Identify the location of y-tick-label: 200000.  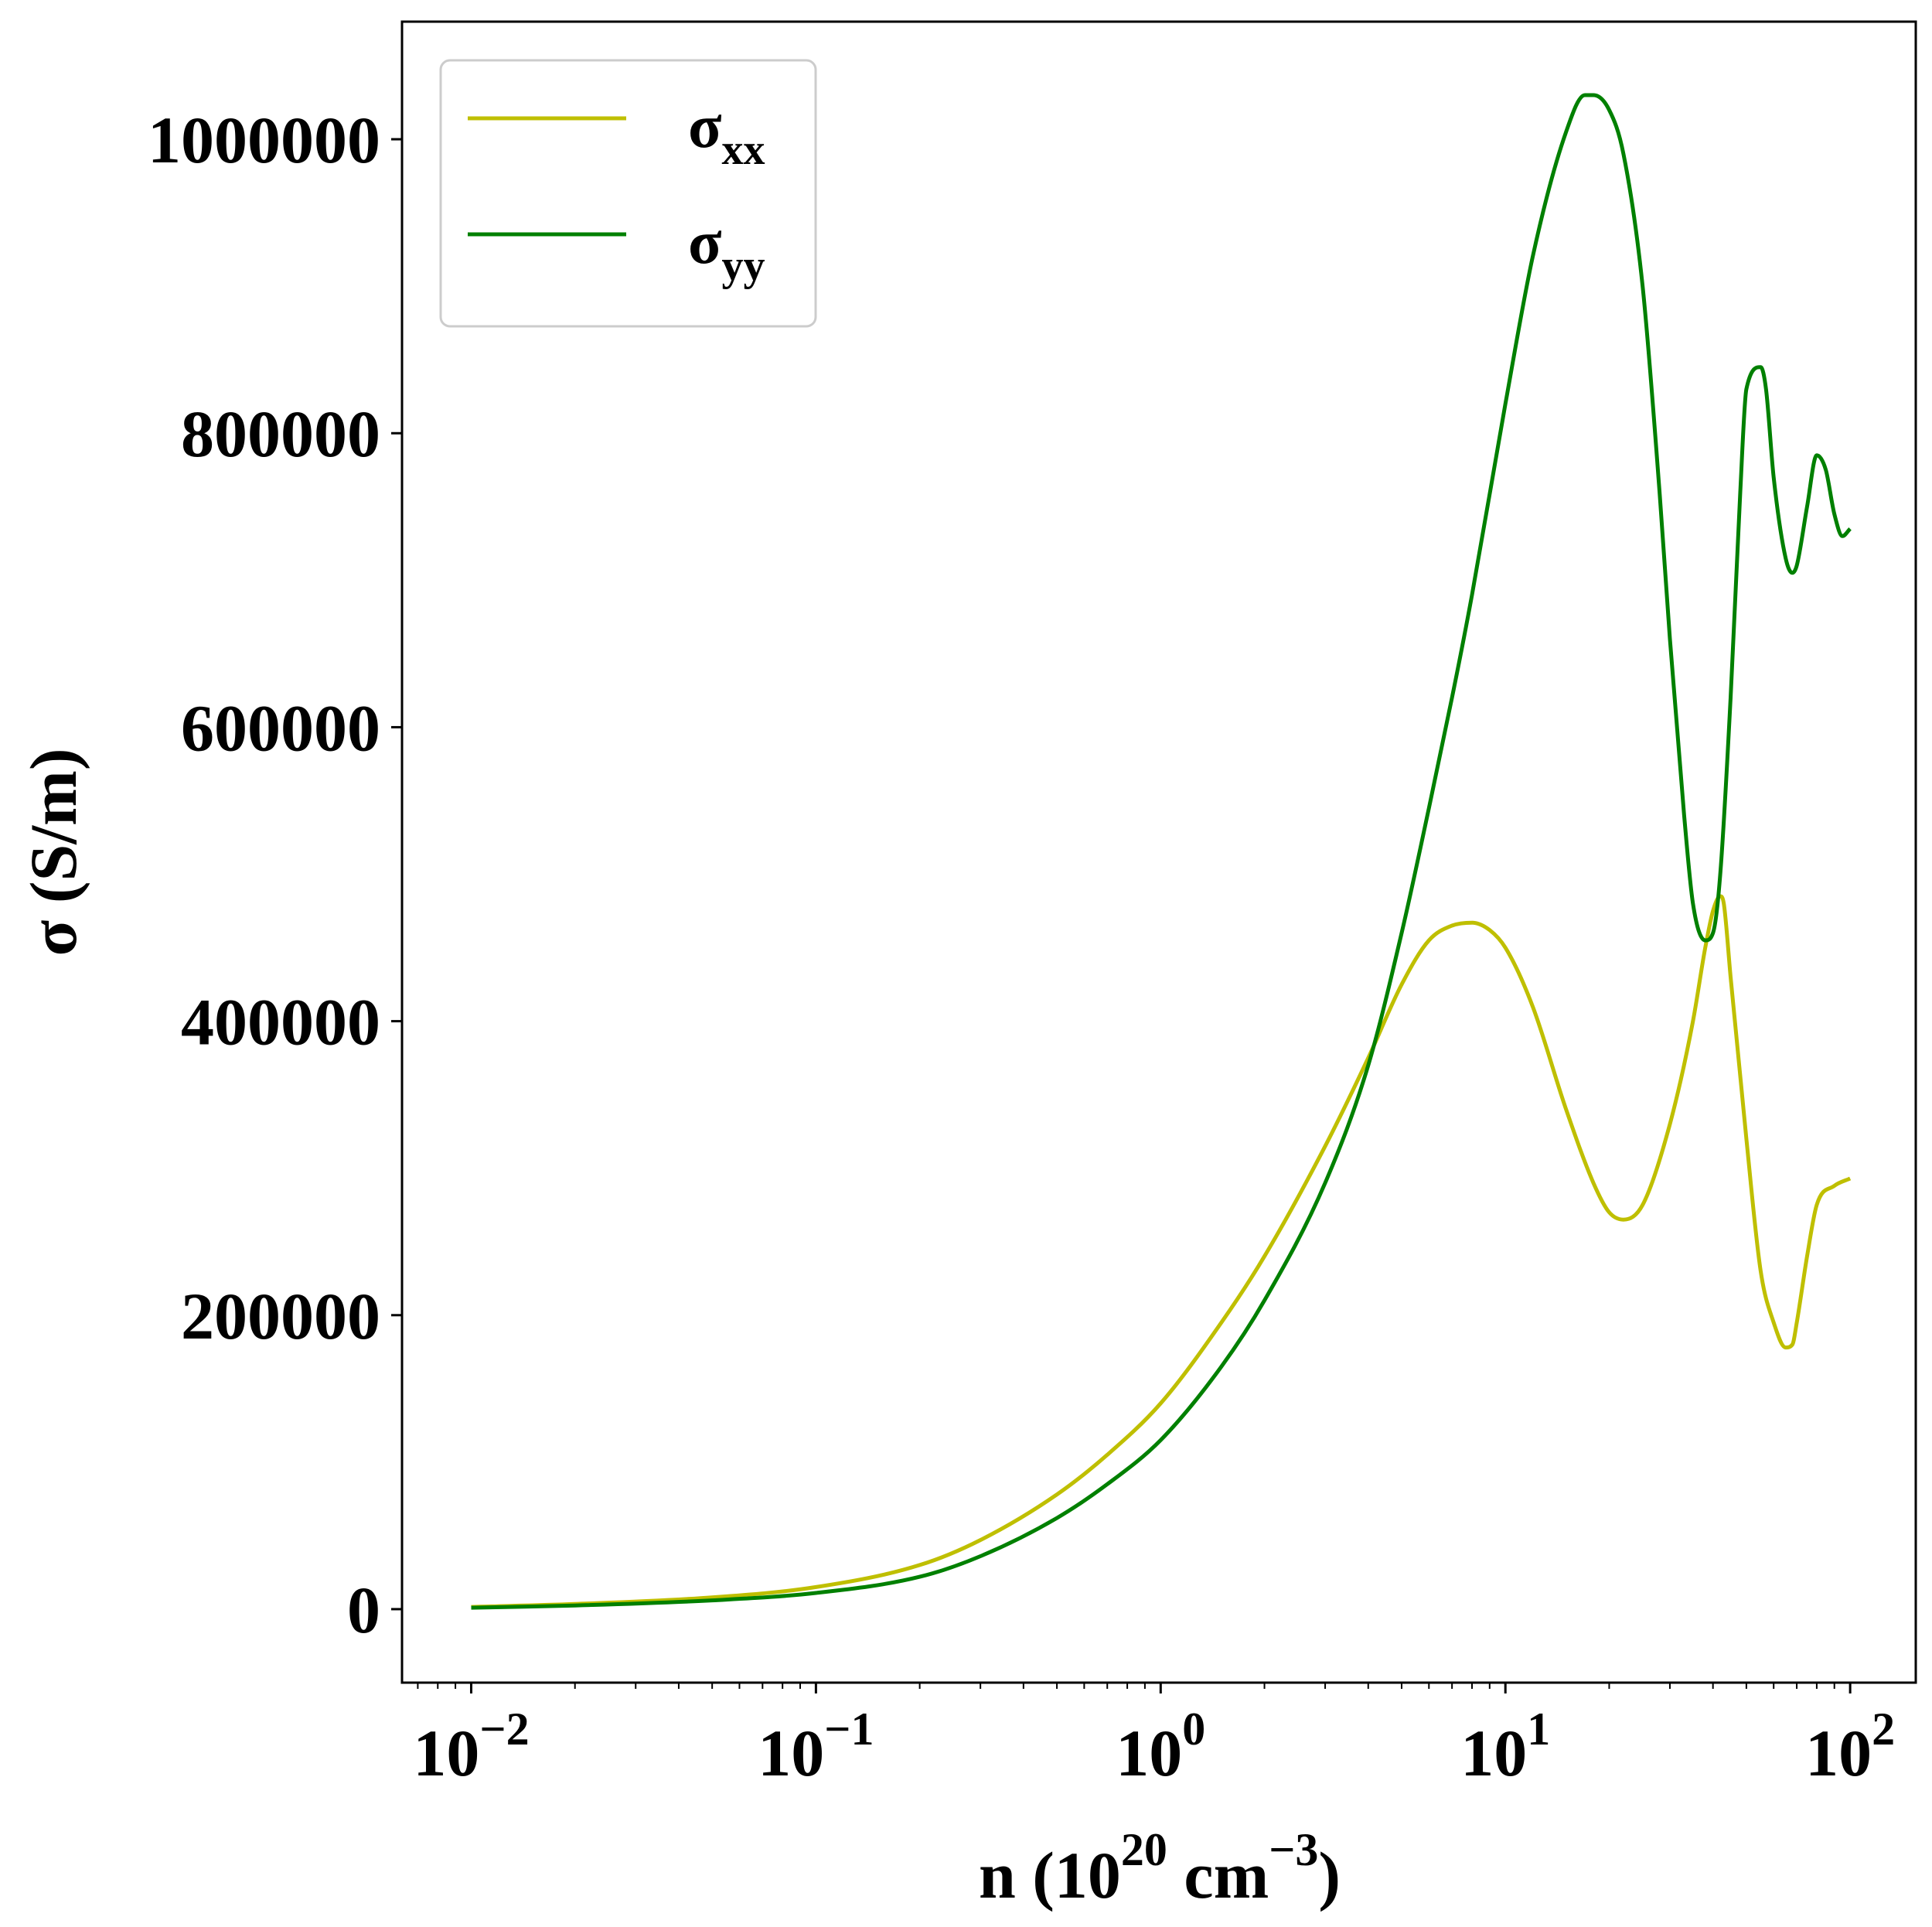
(280, 1316).